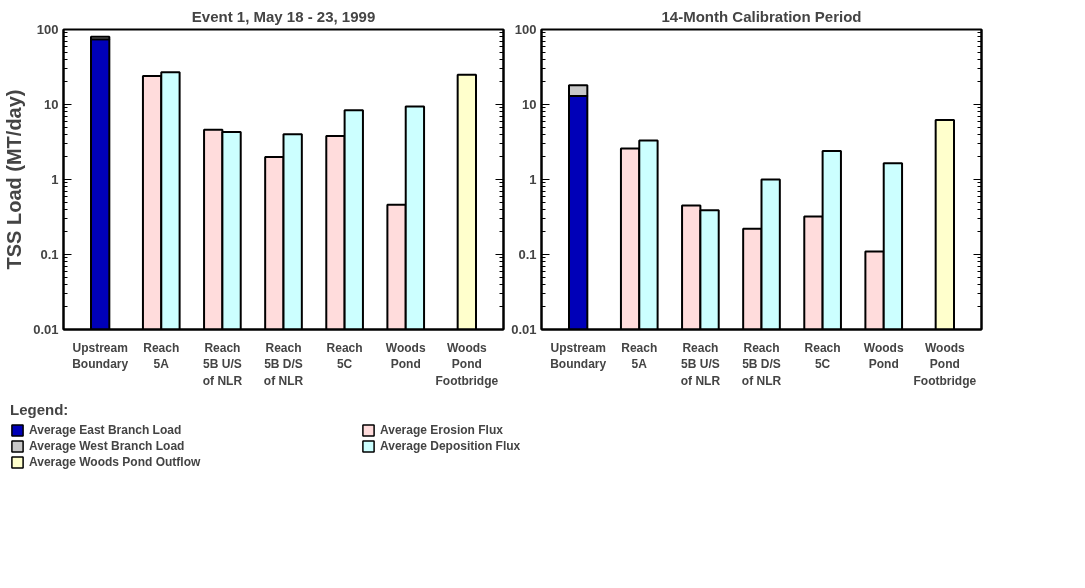 The width and height of the screenshot is (1085, 588). Describe the element at coordinates (115, 462) in the screenshot. I see `legend-label: Average Woods Pond Outflow` at that location.